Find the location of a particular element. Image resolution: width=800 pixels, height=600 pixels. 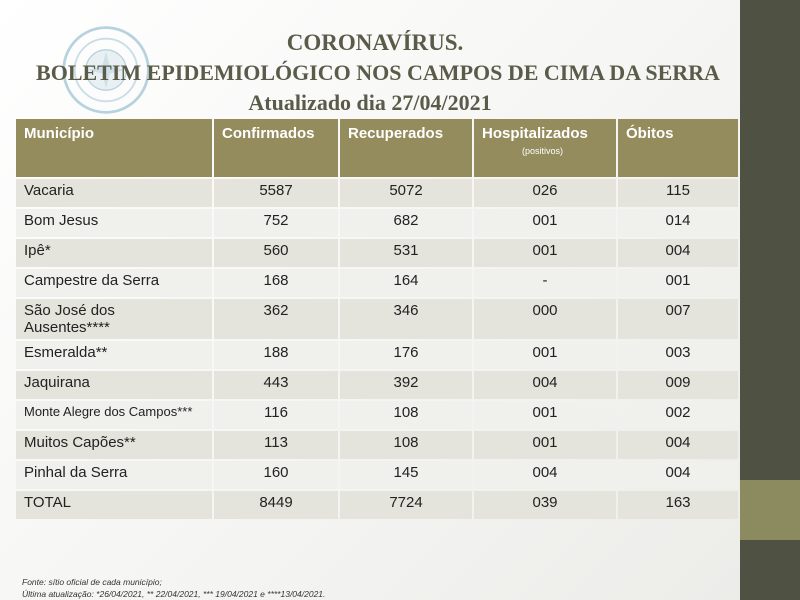

cell-confirmados: 752 is located at coordinates (276, 223).